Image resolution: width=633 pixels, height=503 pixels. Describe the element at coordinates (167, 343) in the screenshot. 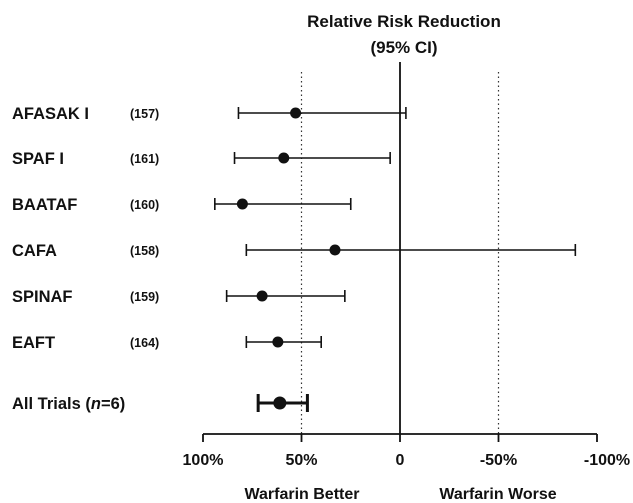

I see `study-row-eaft: EAFT (164)` at that location.